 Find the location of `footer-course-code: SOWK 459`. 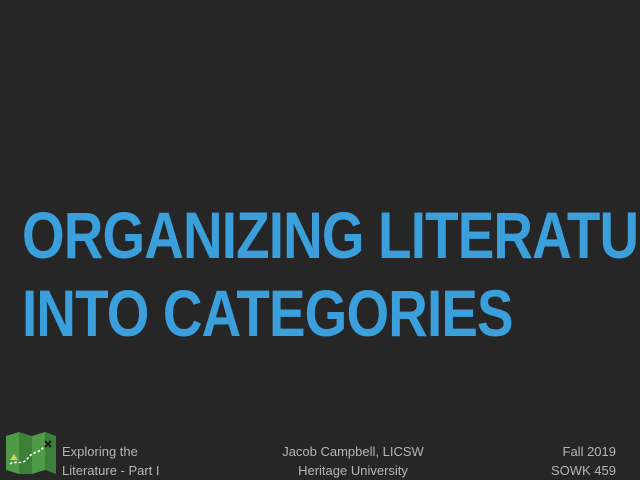

footer-course-code: SOWK 459 is located at coordinates (583, 470).